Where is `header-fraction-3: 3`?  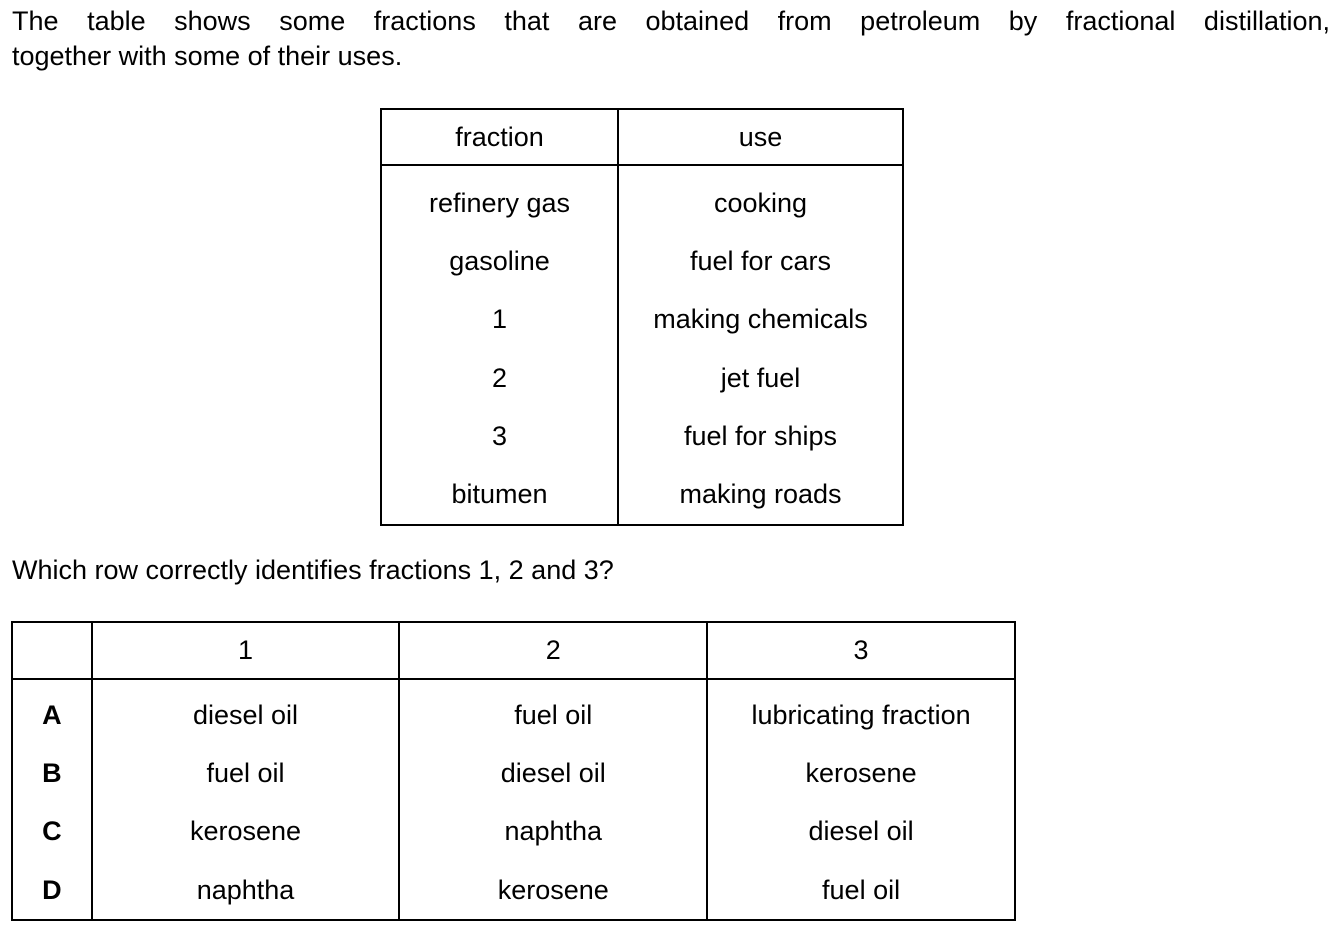
header-fraction-3: 3 is located at coordinates (861, 651).